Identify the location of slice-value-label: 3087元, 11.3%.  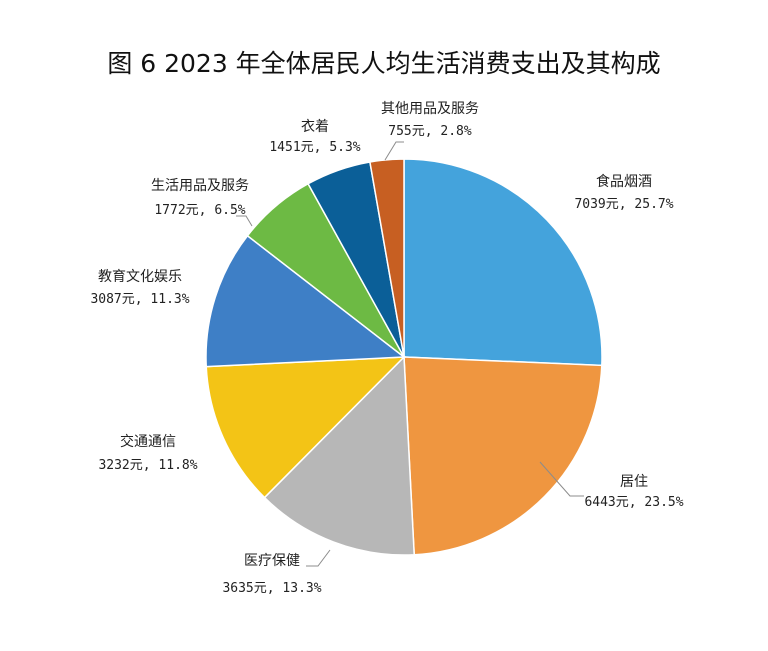
(139, 299).